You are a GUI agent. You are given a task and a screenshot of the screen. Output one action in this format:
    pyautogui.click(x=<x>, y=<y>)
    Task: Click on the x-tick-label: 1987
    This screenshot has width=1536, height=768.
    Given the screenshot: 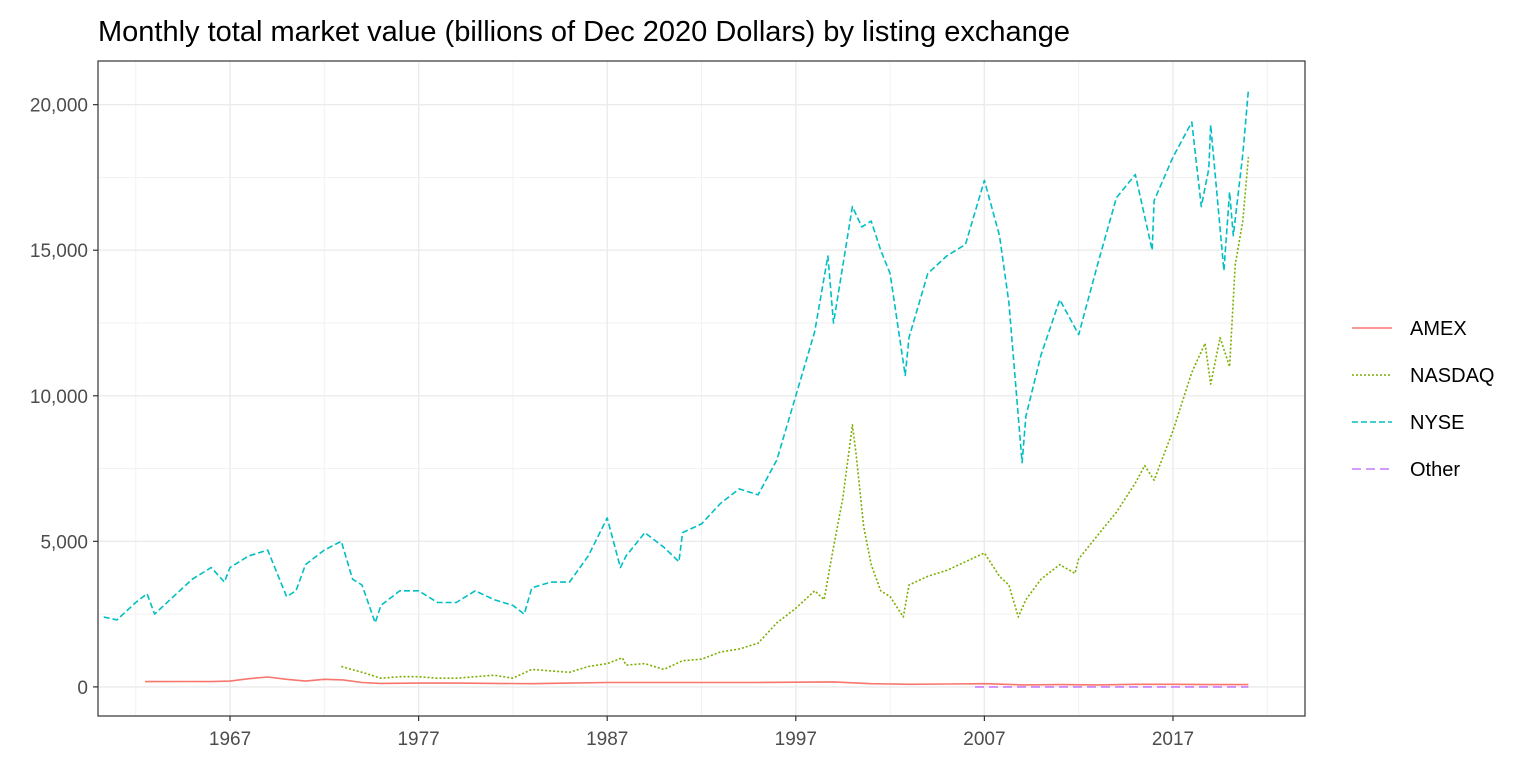 What is the action you would take?
    pyautogui.click(x=607, y=739)
    